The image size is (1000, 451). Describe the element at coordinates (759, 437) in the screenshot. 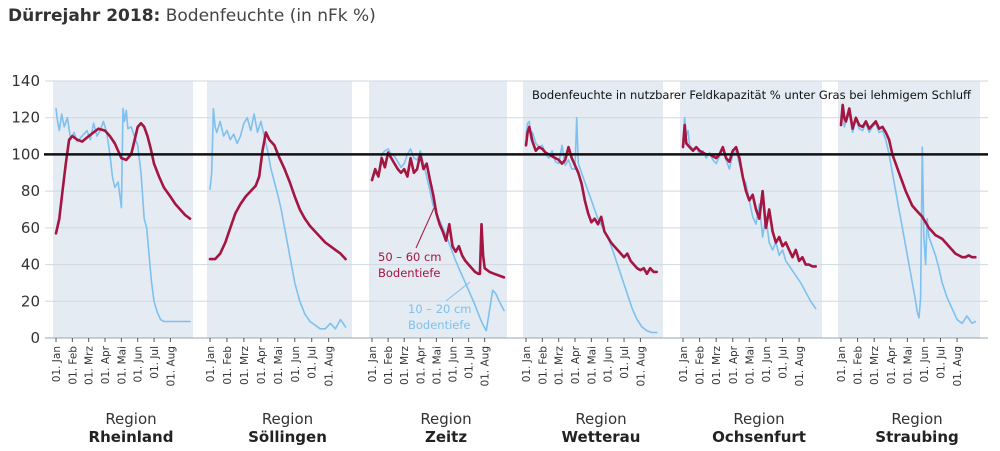

I see `region-name-ochsenfurt: Ochsenfurt` at that location.